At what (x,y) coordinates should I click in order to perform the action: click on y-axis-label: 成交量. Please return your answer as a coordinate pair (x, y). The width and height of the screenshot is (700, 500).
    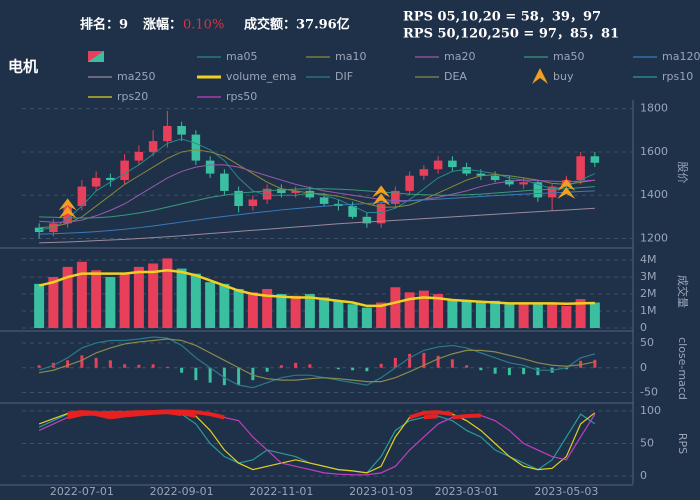
    Looking at the image, I should click on (683, 291).